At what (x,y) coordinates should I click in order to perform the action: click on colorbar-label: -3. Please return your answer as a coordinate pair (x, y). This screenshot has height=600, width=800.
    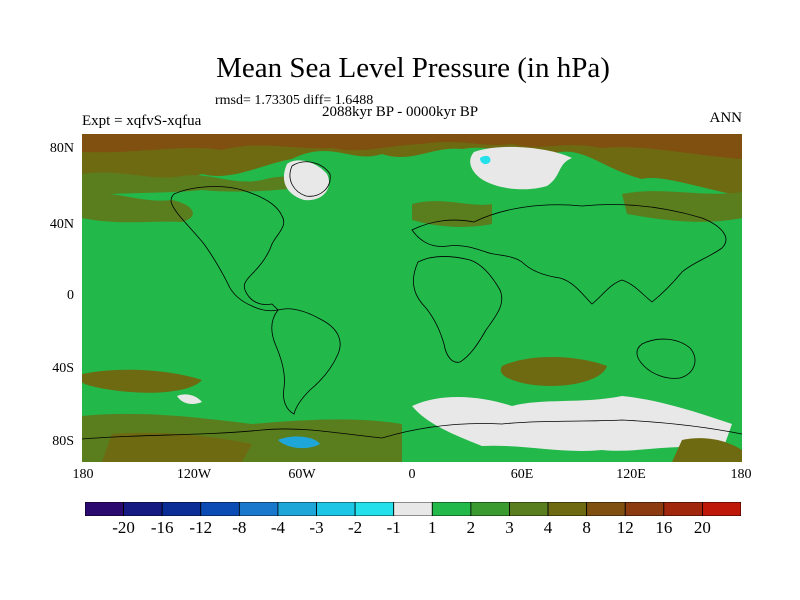
    Looking at the image, I should click on (316, 527).